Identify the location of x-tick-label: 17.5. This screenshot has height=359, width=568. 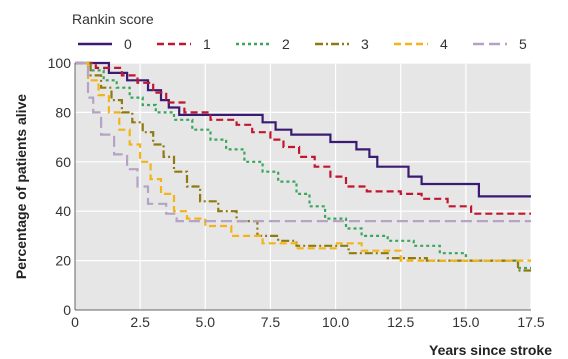
(530, 322).